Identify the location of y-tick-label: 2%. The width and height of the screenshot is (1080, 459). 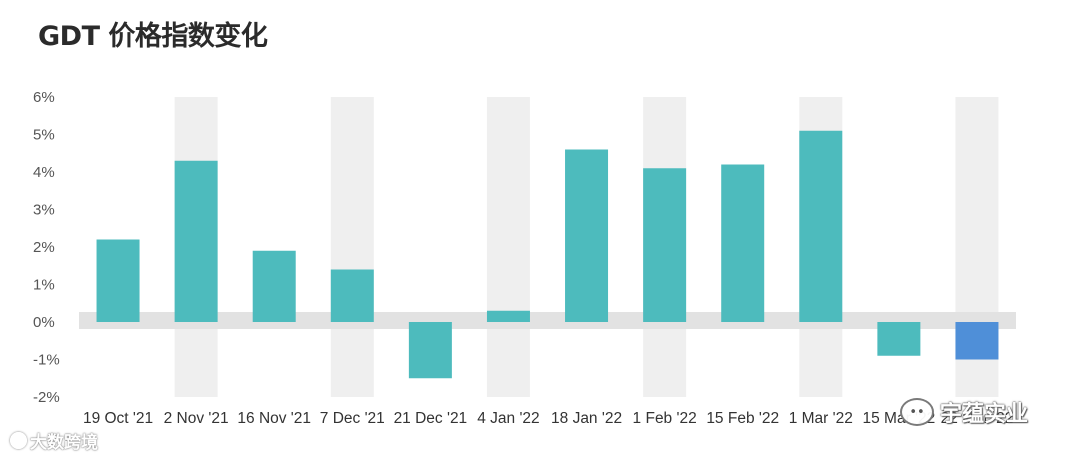
(44, 247).